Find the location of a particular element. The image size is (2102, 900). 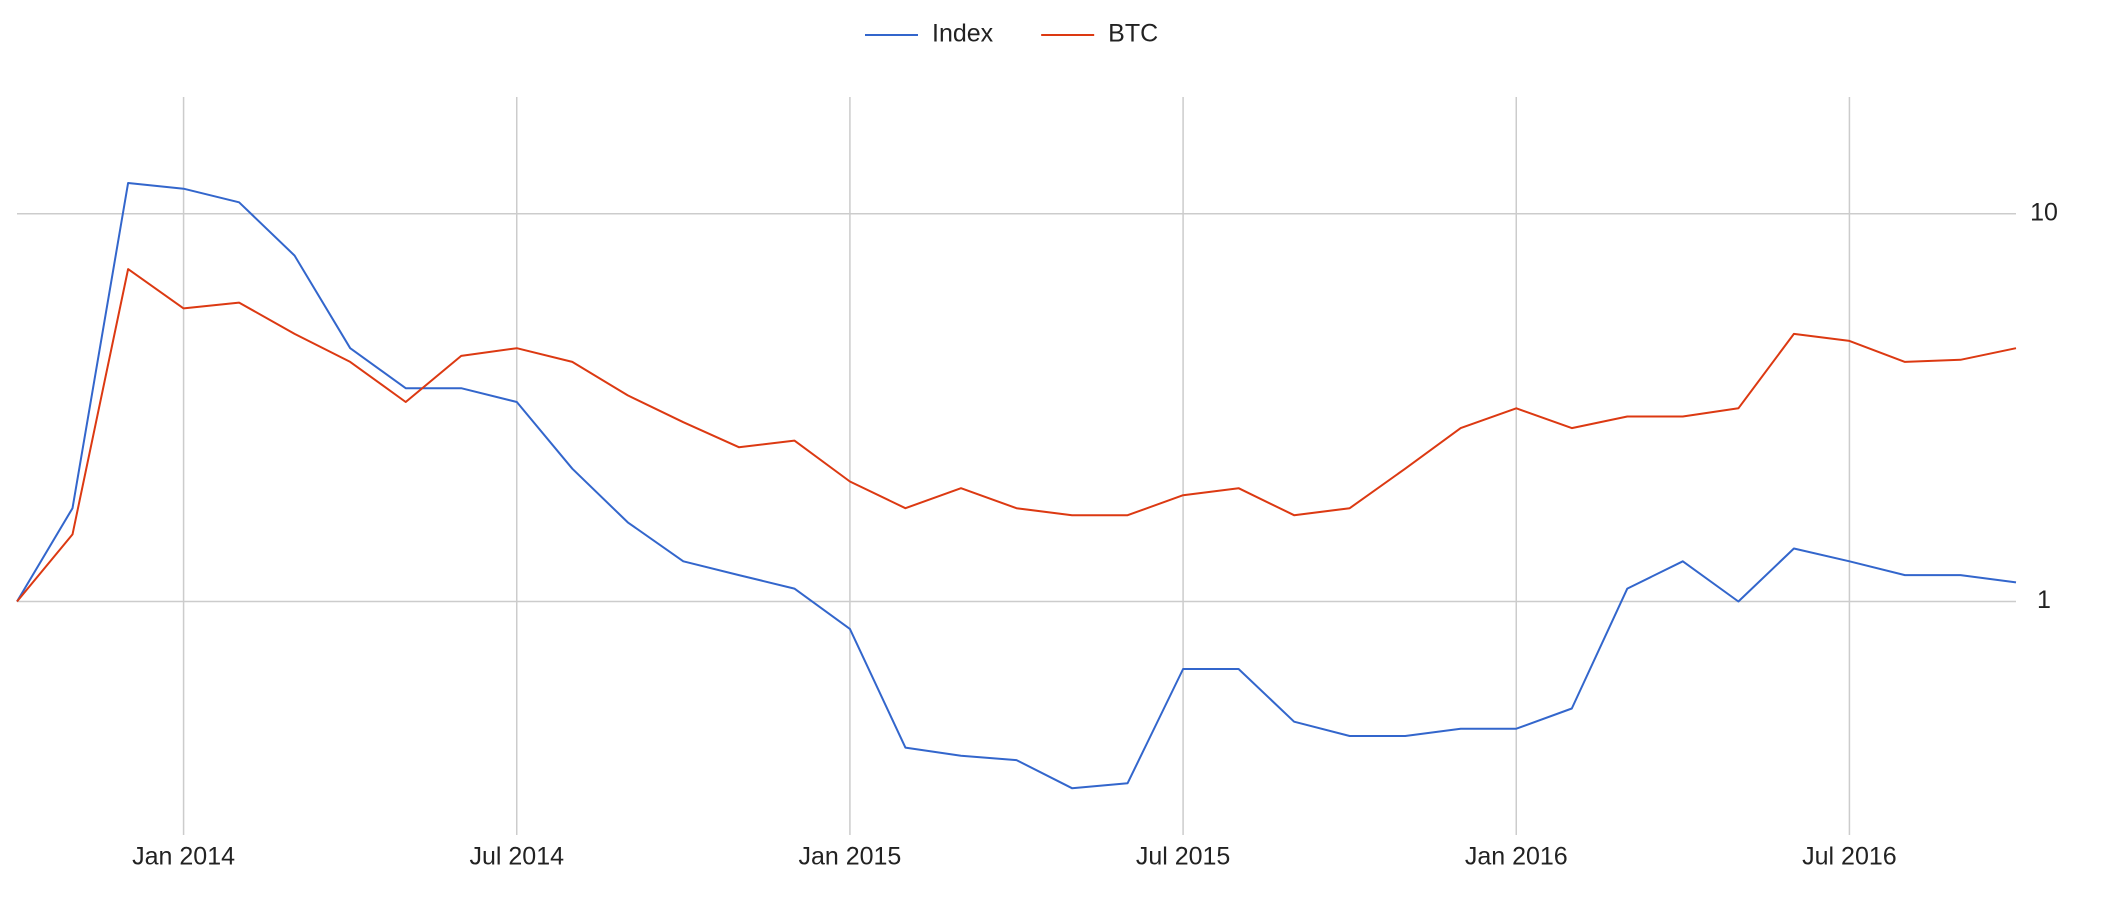

x-tick-label: Jul 2015 is located at coordinates (1183, 857).